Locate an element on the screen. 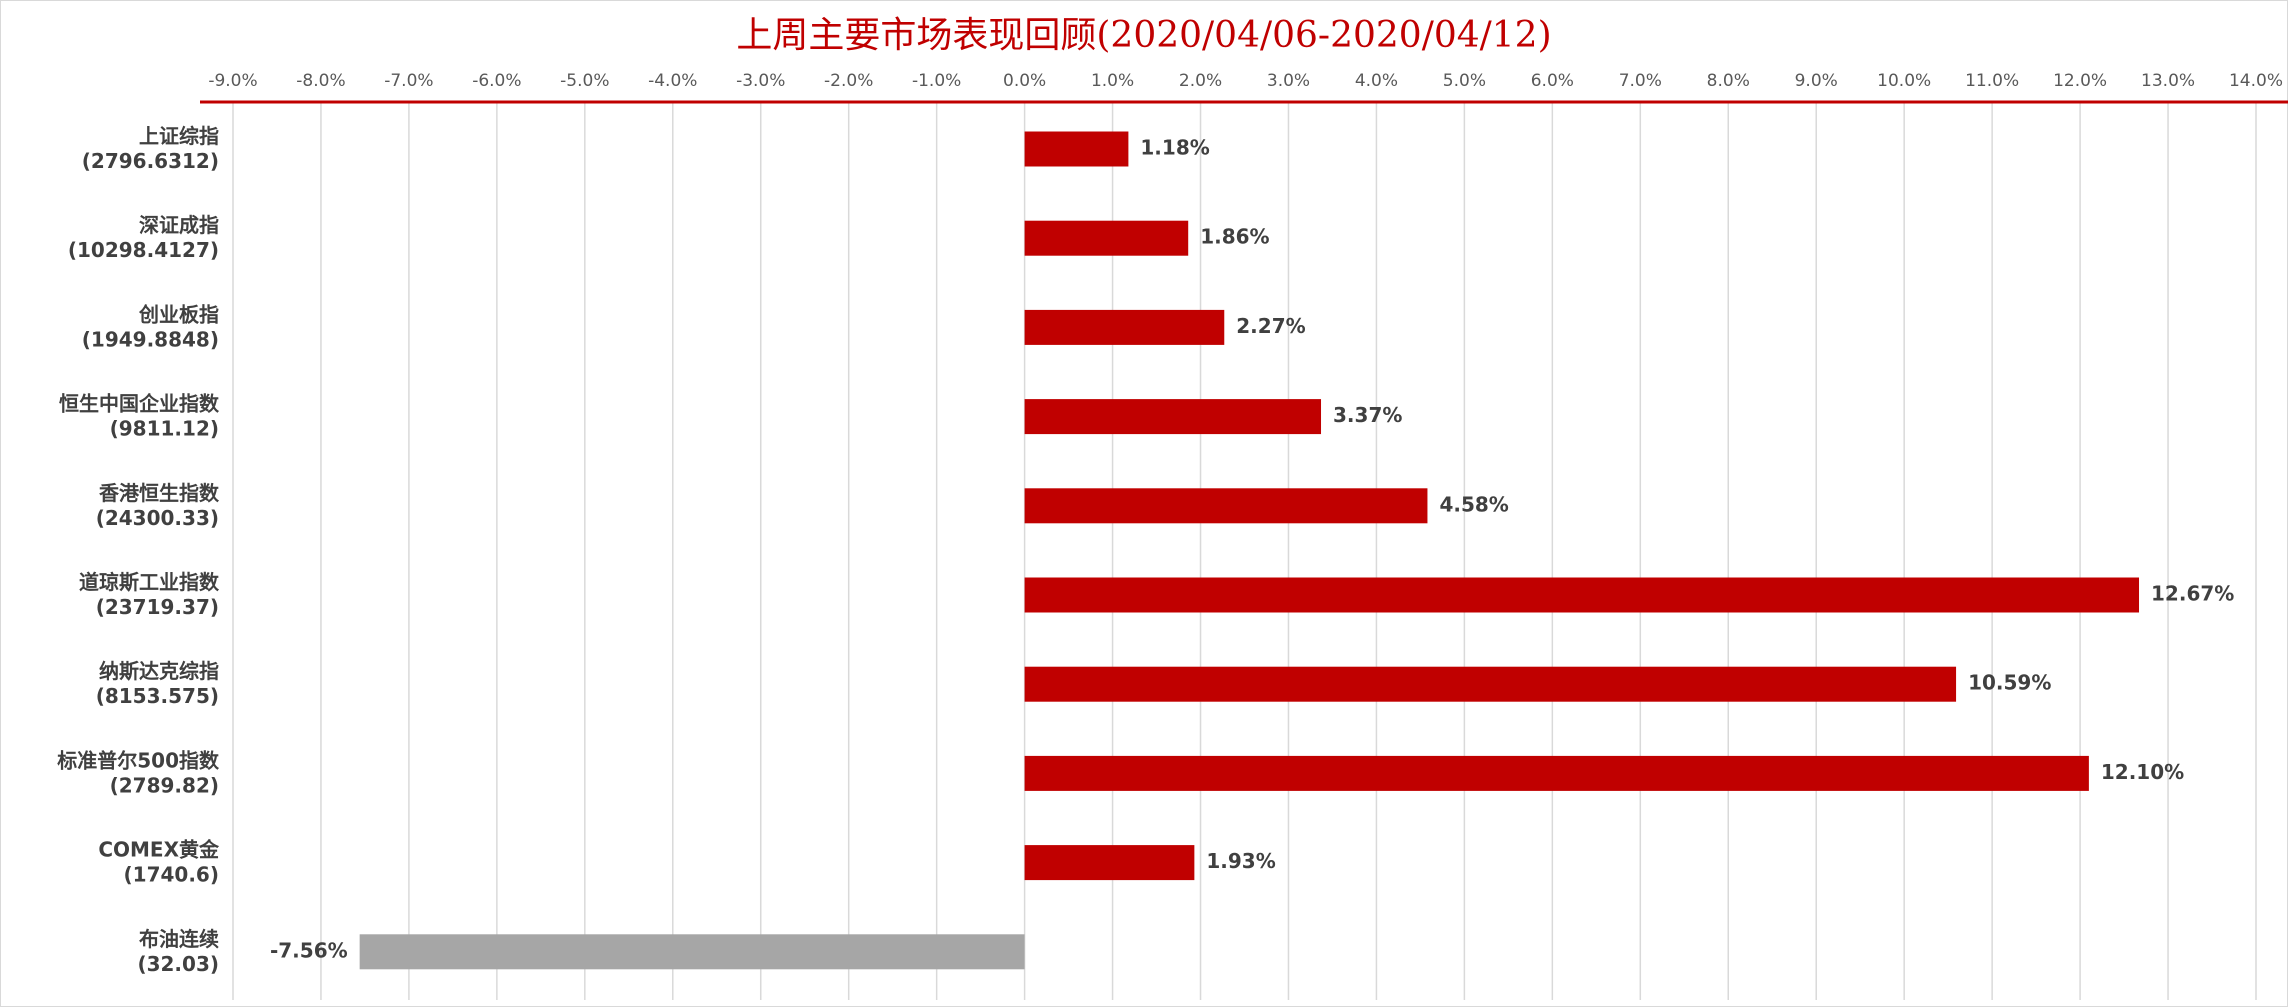 The width and height of the screenshot is (2288, 1007). category-label: 布油连续(32.03) is located at coordinates (178, 950).